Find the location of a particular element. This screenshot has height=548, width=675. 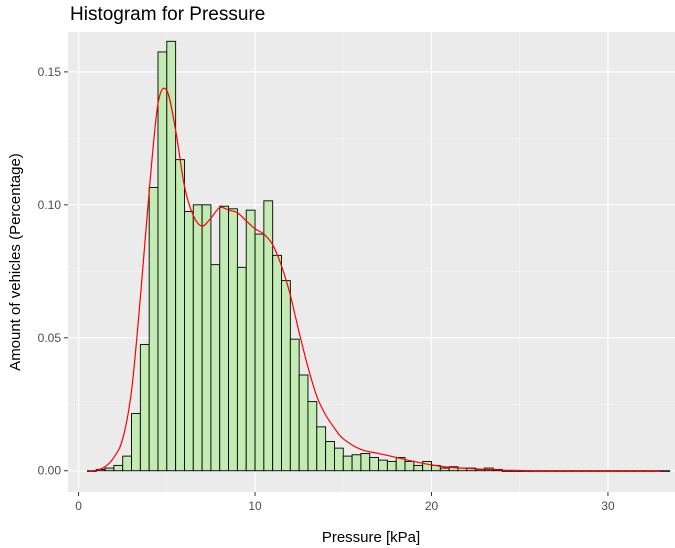

x-tick-label: 10 is located at coordinates (255, 506).